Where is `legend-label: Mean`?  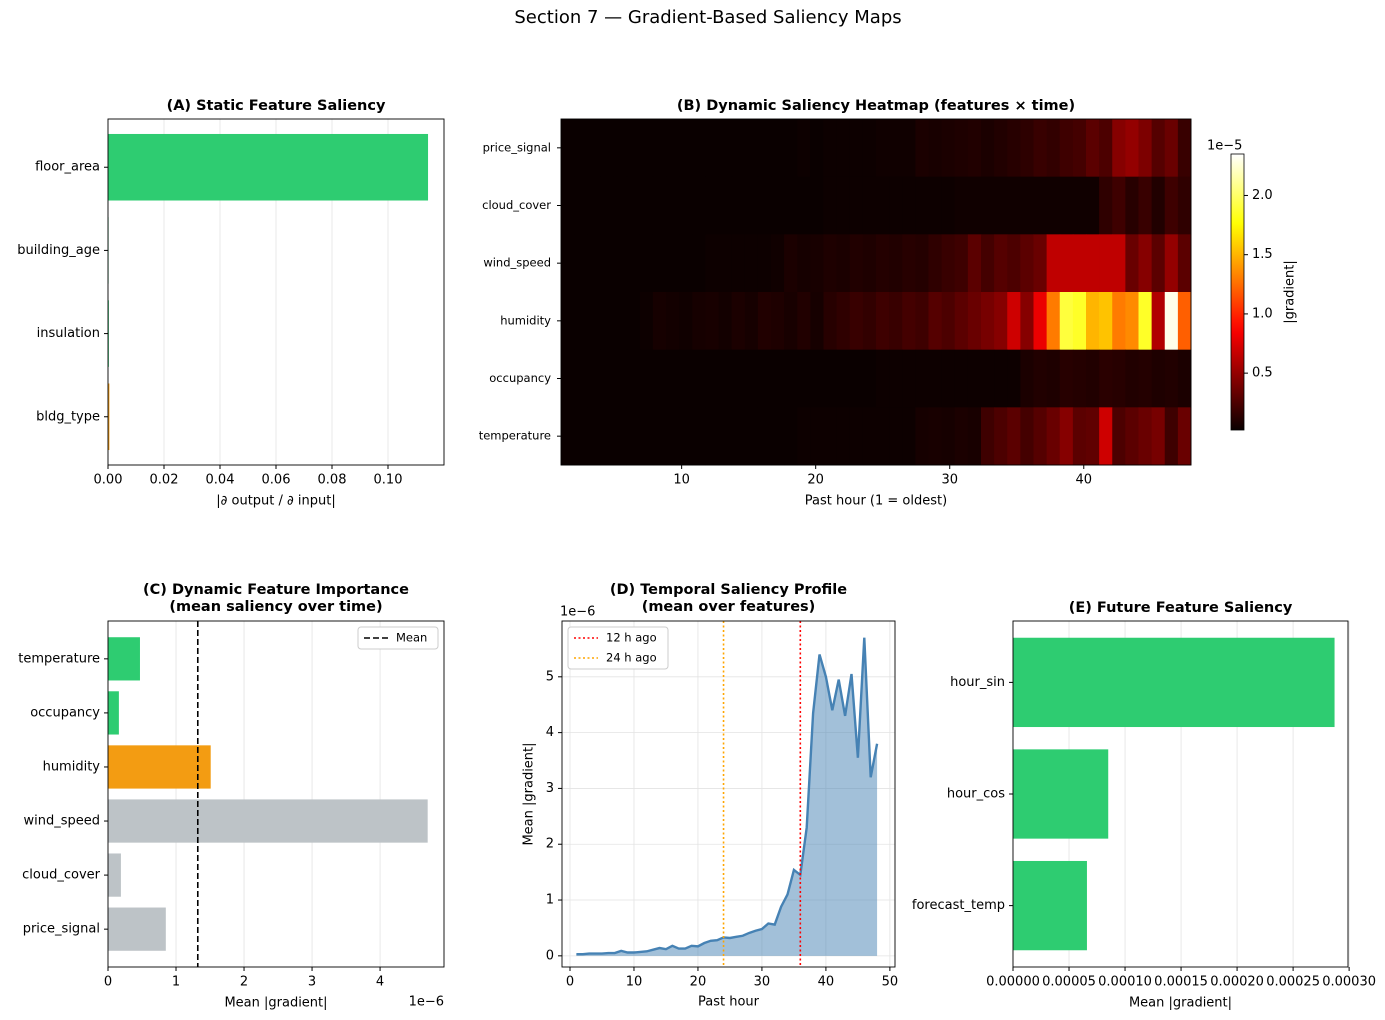 legend-label: Mean is located at coordinates (411, 638).